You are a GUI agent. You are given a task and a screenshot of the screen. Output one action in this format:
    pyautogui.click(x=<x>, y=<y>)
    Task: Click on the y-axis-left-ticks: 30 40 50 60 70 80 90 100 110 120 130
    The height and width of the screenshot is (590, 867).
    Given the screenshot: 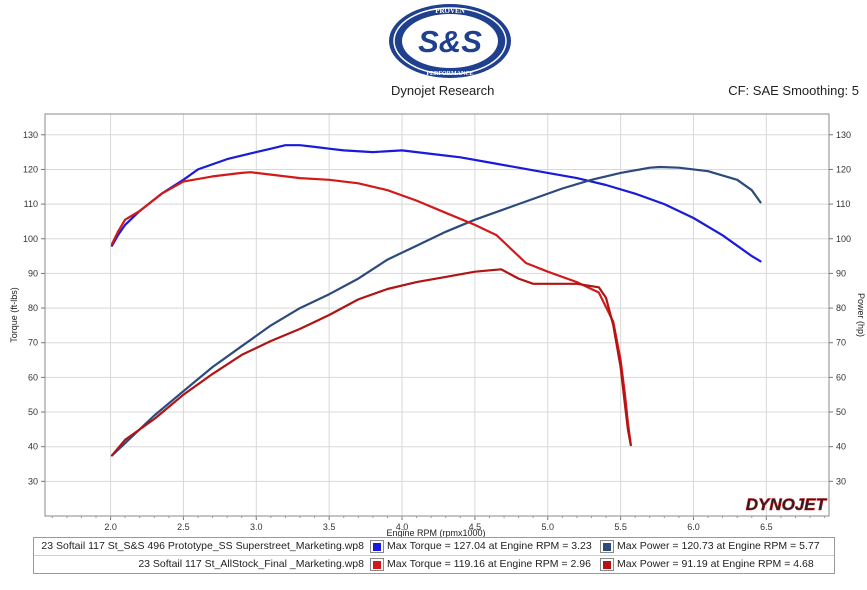 What is the action you would take?
    pyautogui.click(x=34, y=308)
    